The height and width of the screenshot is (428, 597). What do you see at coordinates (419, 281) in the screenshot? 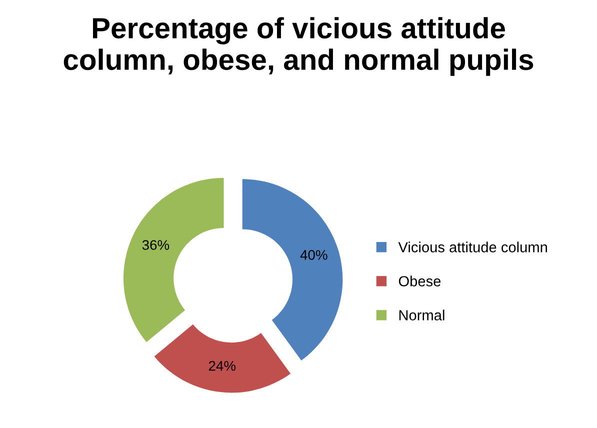
I see `legend-label: Obese` at bounding box center [419, 281].